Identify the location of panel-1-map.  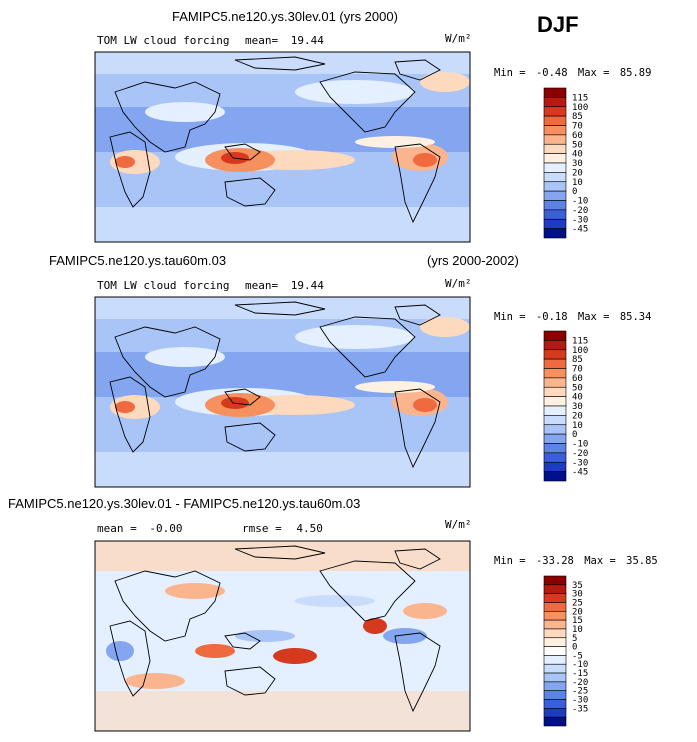
(282, 147).